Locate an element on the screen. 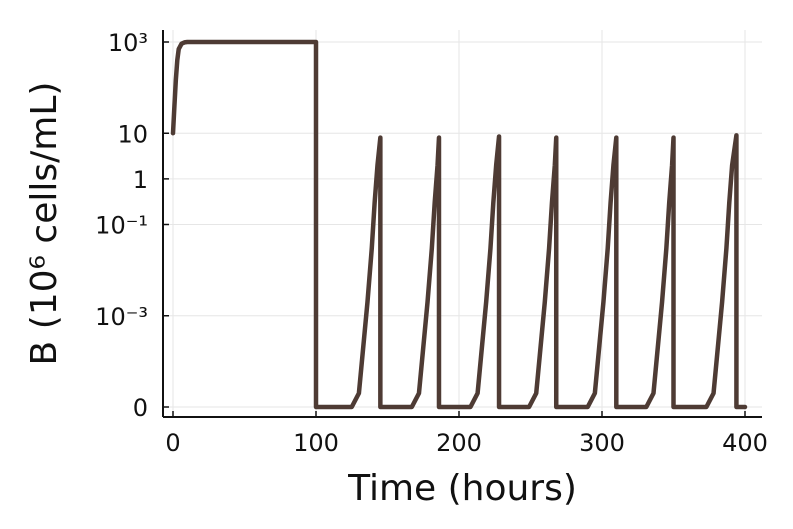 Image resolution: width=793 pixels, height=529 pixels. x-tick-label: 100 is located at coordinates (316, 443).